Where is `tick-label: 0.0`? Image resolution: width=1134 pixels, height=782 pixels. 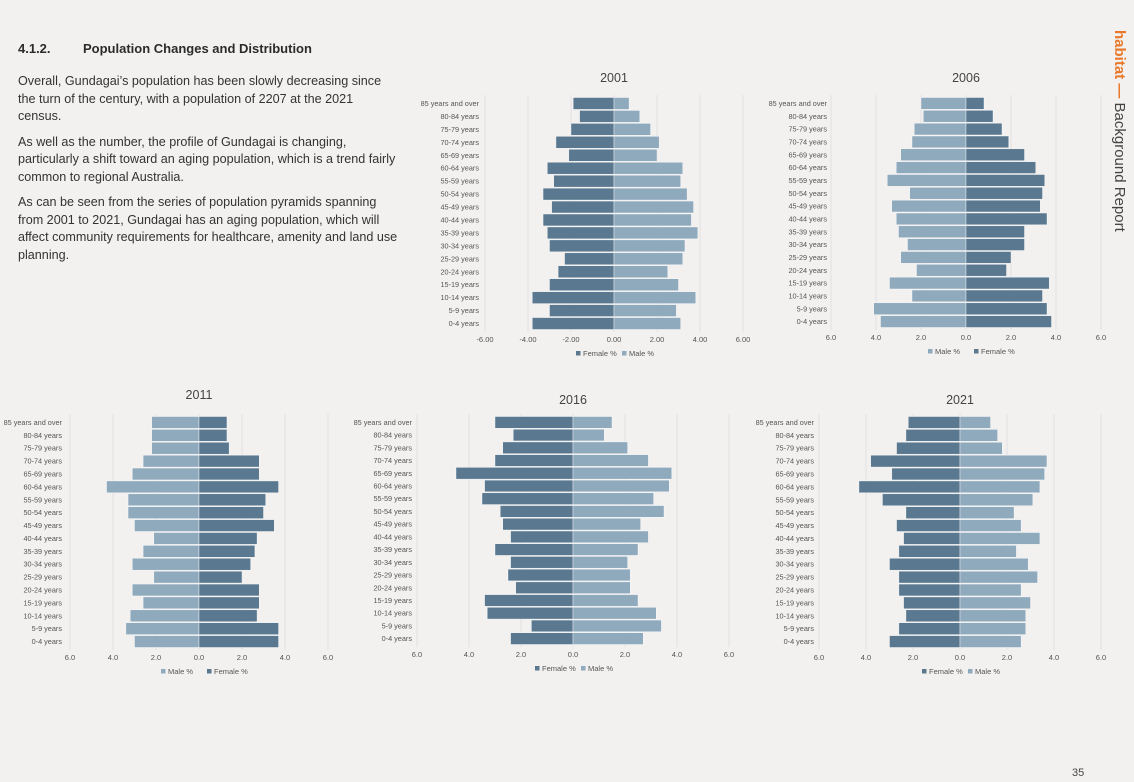 tick-label: 0.0 is located at coordinates (960, 657).